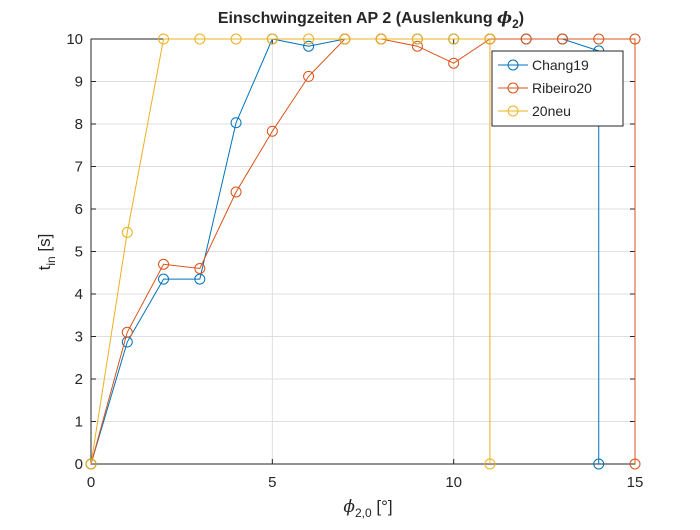 The width and height of the screenshot is (700, 530). What do you see at coordinates (551, 111) in the screenshot?
I see `legend-label-20neu: 20neu` at bounding box center [551, 111].